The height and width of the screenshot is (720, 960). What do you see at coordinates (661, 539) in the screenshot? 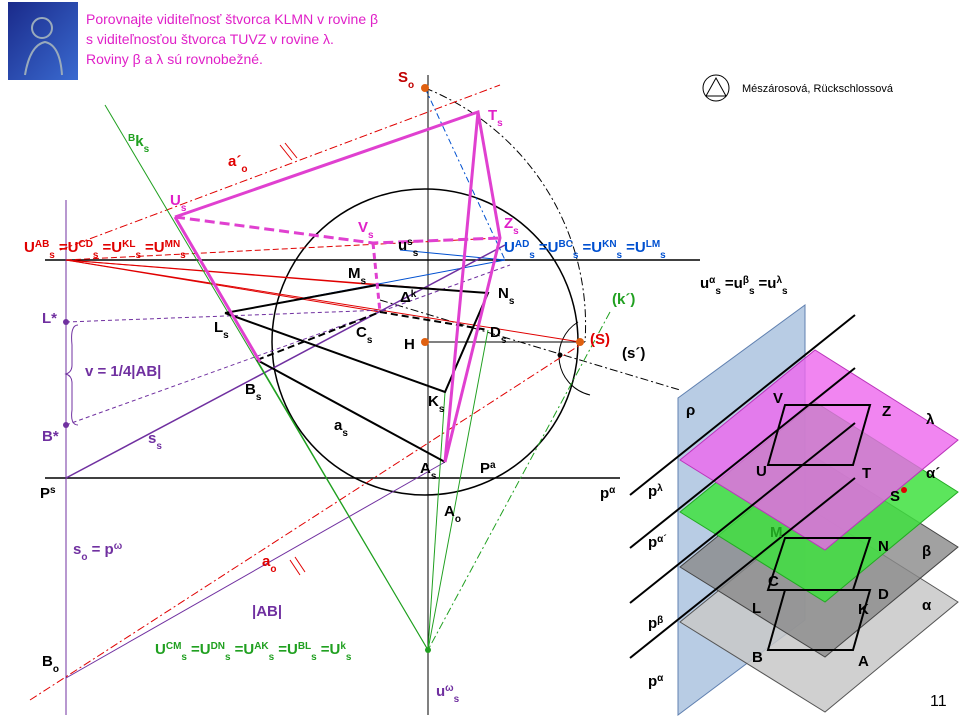
I see `label-part: α´` at bounding box center [661, 539].